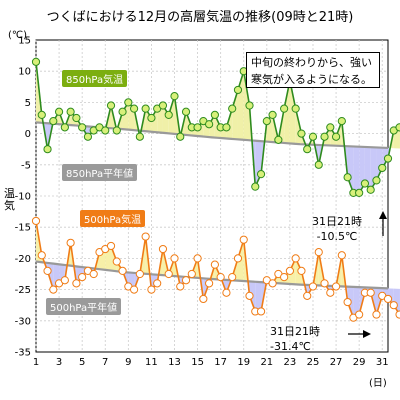  What do you see at coordinates (82, 362) in the screenshot?
I see `x-tick-label: 5` at bounding box center [82, 362].